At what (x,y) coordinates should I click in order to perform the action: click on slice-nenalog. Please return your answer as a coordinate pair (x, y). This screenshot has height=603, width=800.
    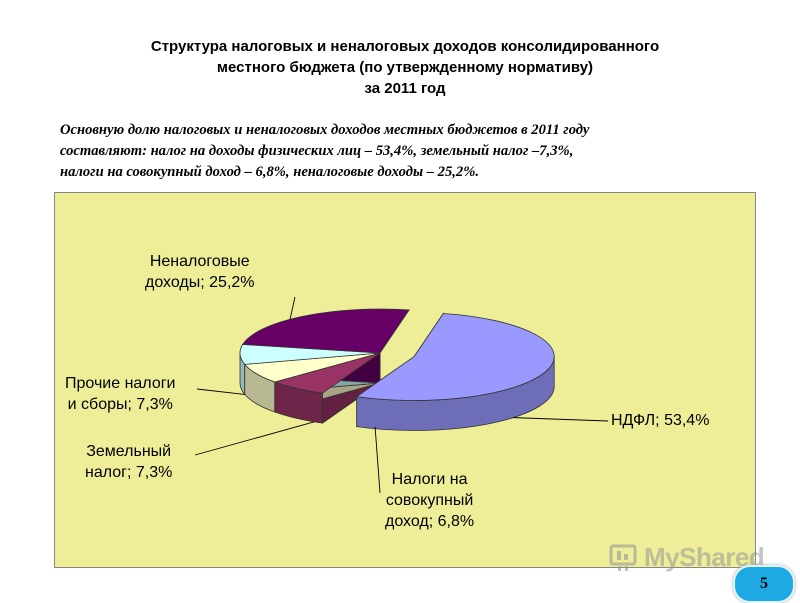
    Looking at the image, I should click on (326, 331).